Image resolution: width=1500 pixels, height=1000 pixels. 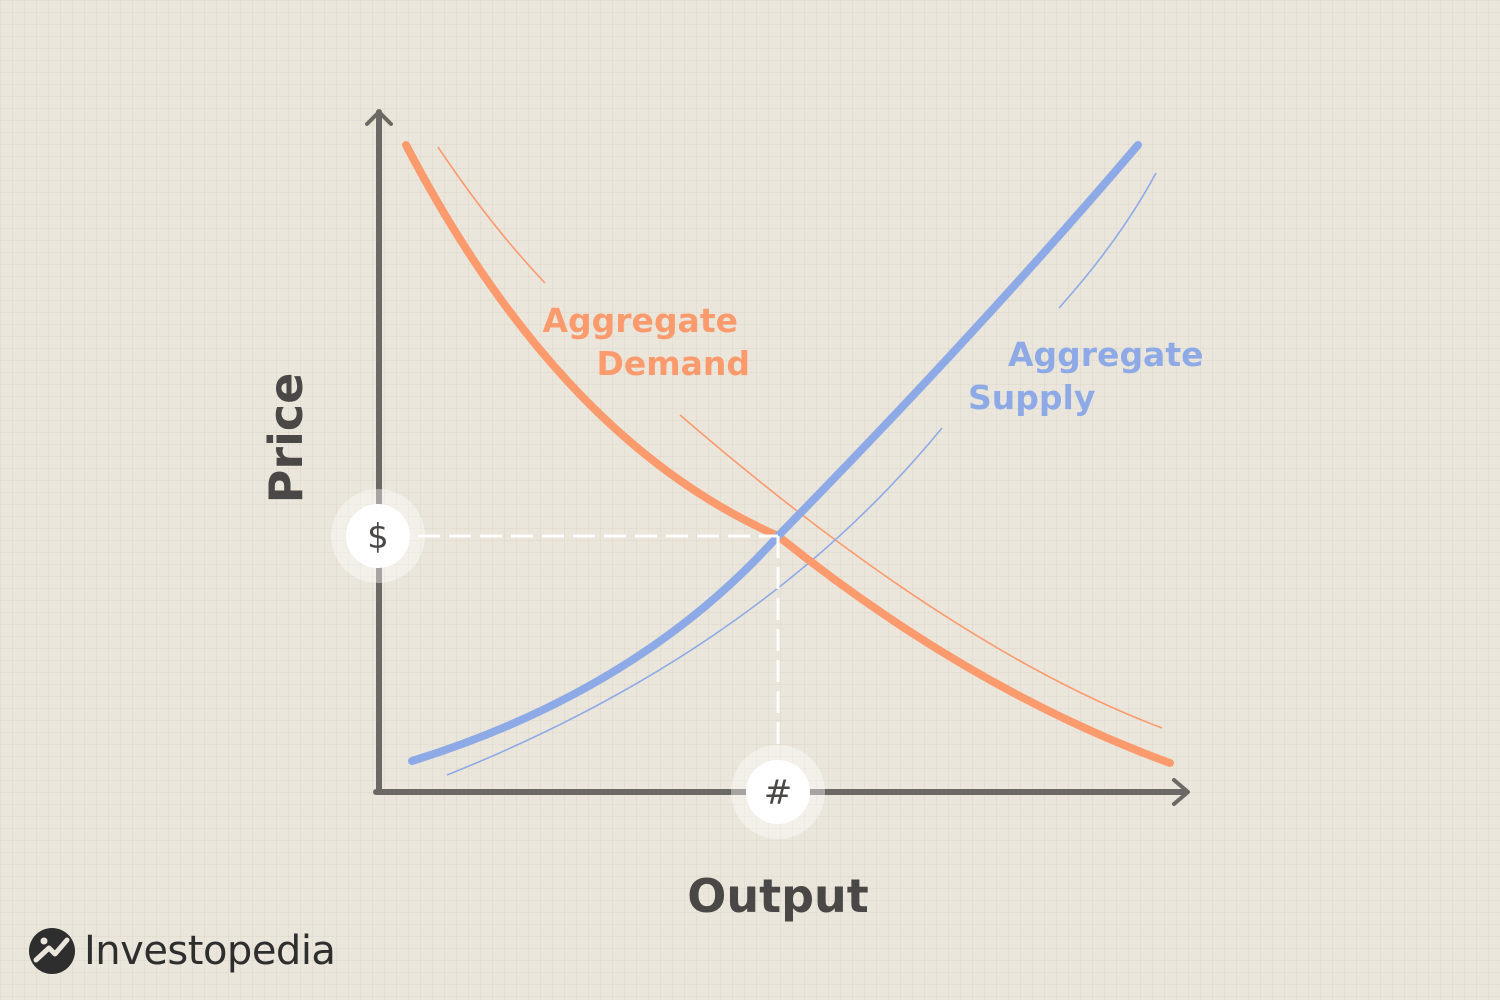 What do you see at coordinates (1181, 792) in the screenshot?
I see `x-axis-arrowhead` at bounding box center [1181, 792].